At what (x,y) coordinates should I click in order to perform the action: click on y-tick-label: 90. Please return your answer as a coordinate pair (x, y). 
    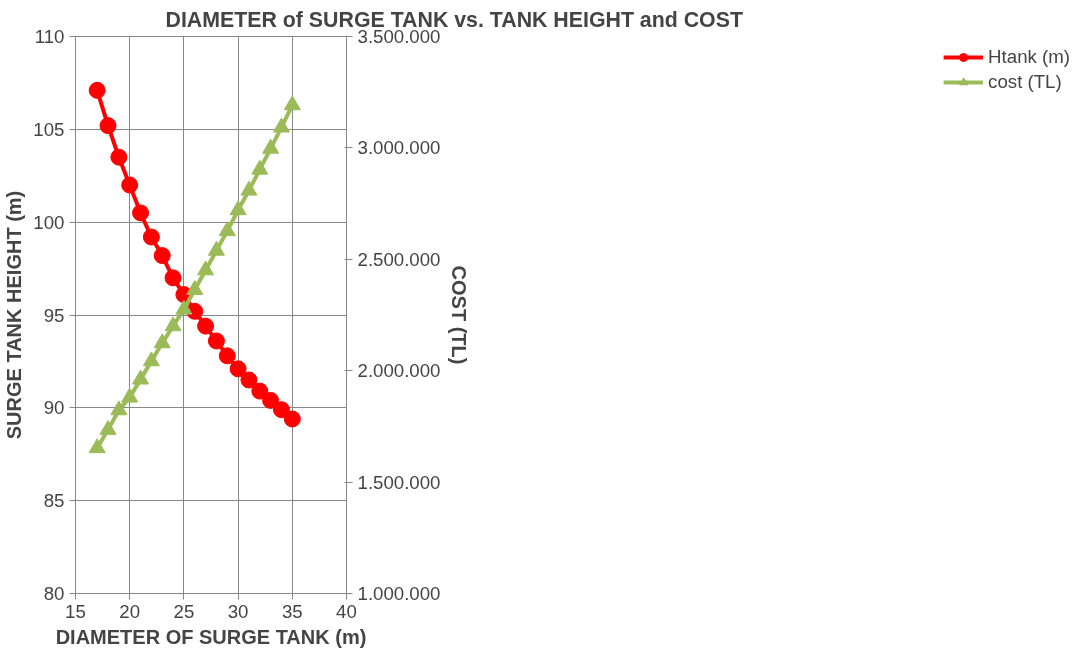
    Looking at the image, I should click on (54, 408).